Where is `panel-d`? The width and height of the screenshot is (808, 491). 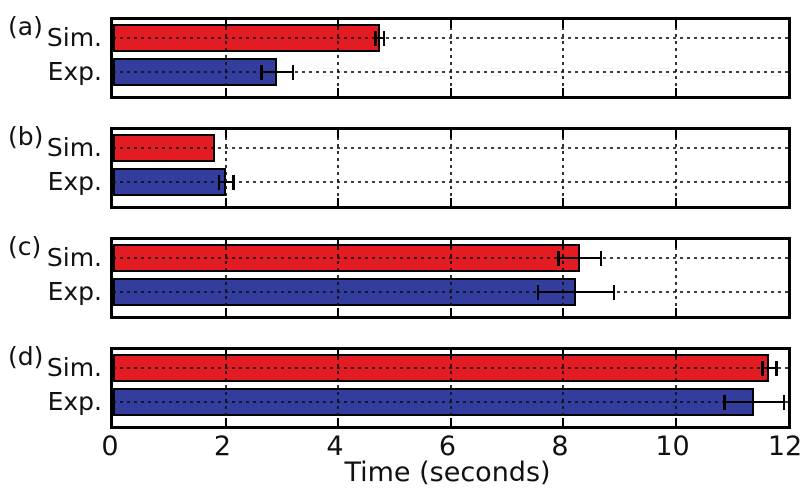
panel-d is located at coordinates (450, 388).